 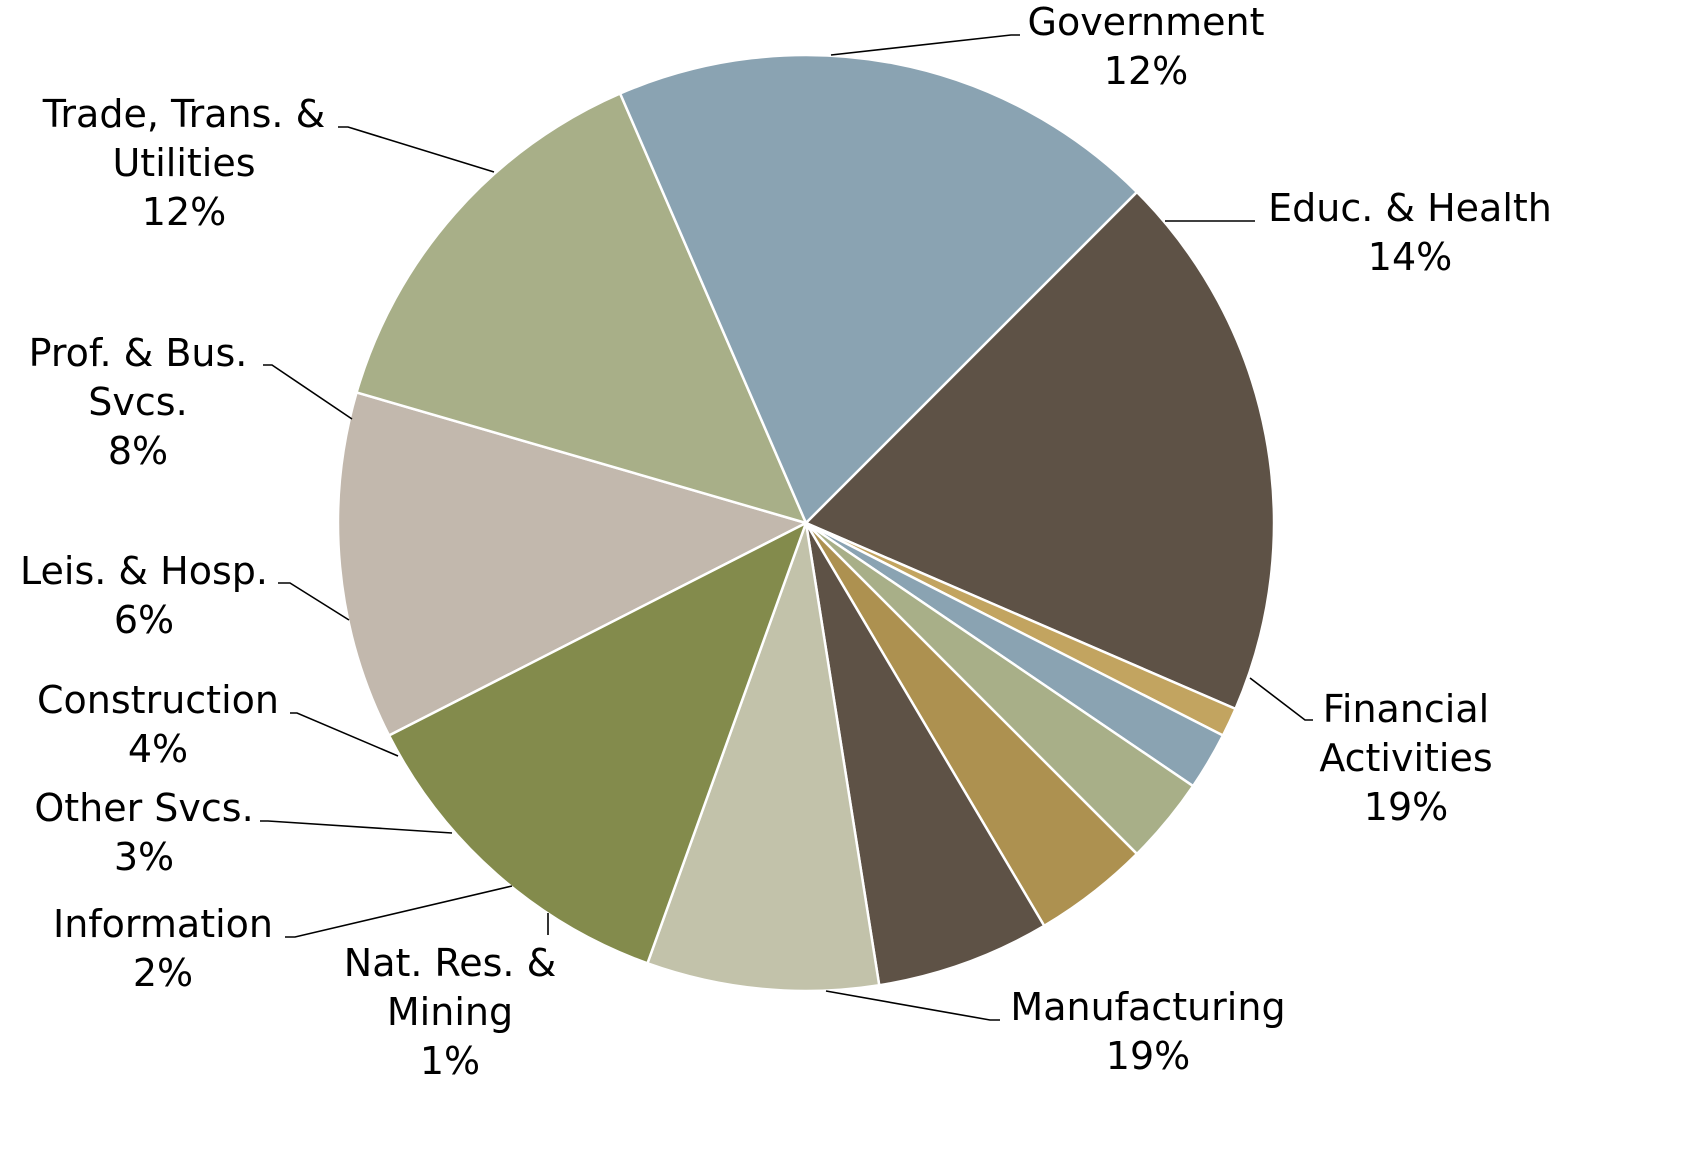 I want to click on slice-percent: 1%, so click(x=450, y=1061).